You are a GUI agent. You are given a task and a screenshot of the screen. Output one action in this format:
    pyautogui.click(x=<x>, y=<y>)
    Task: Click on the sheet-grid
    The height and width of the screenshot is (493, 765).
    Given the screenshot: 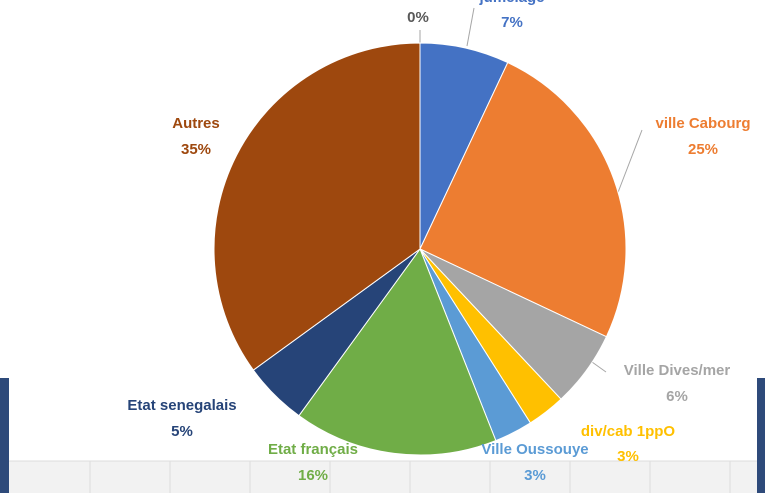 What is the action you would take?
    pyautogui.click(x=383, y=477)
    